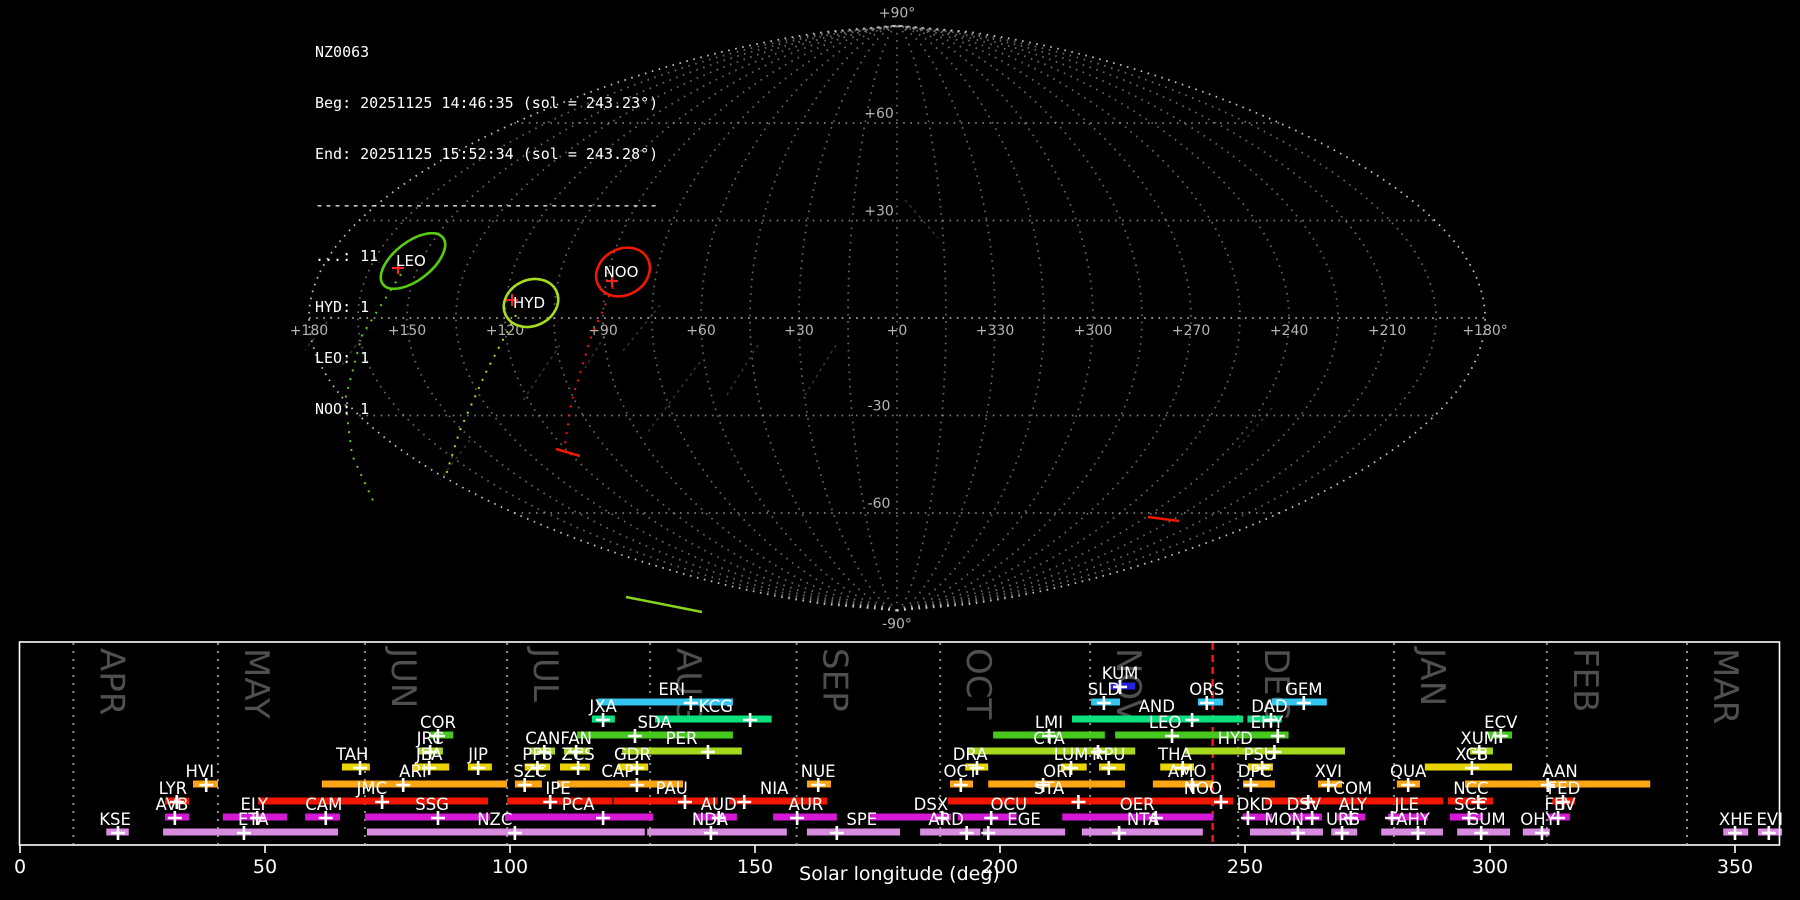  What do you see at coordinates (1558, 818) in the screenshot?
I see `peak-marker-FEV` at bounding box center [1558, 818].